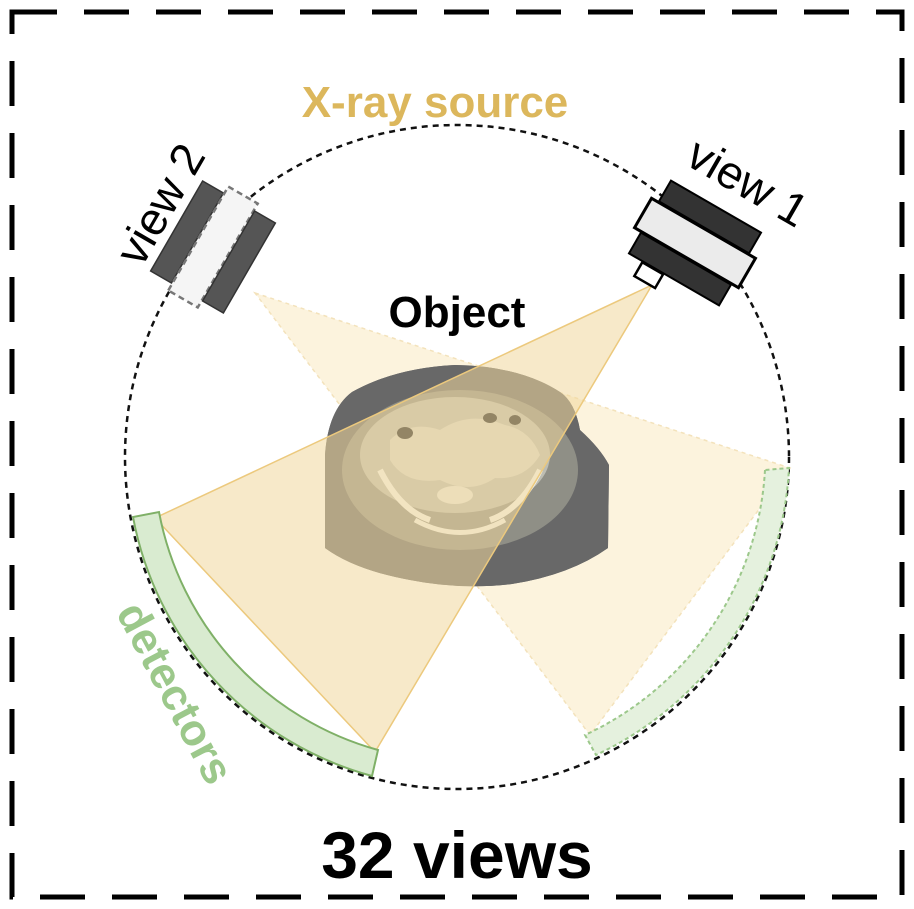 This screenshot has width=914, height=909. What do you see at coordinates (255, 644) in the screenshot?
I see `detector-view1` at bounding box center [255, 644].